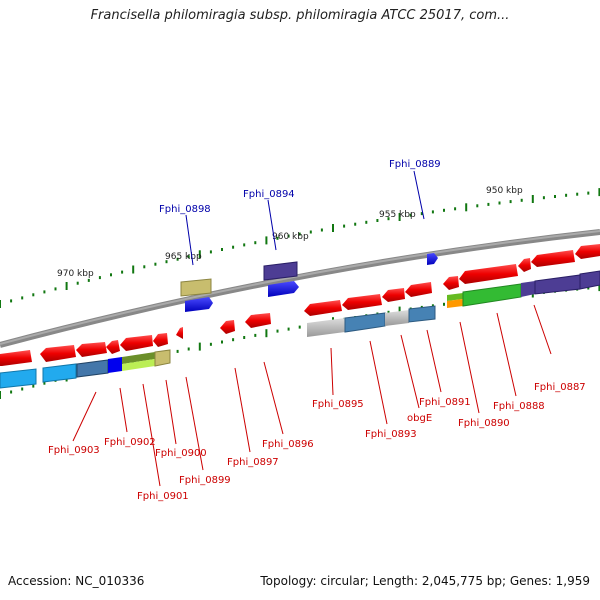 This screenshot has width=600, height=600. Describe the element at coordinates (205, 480) in the screenshot. I see `gene-label-fphi-0899: Fphi_0899` at that location.